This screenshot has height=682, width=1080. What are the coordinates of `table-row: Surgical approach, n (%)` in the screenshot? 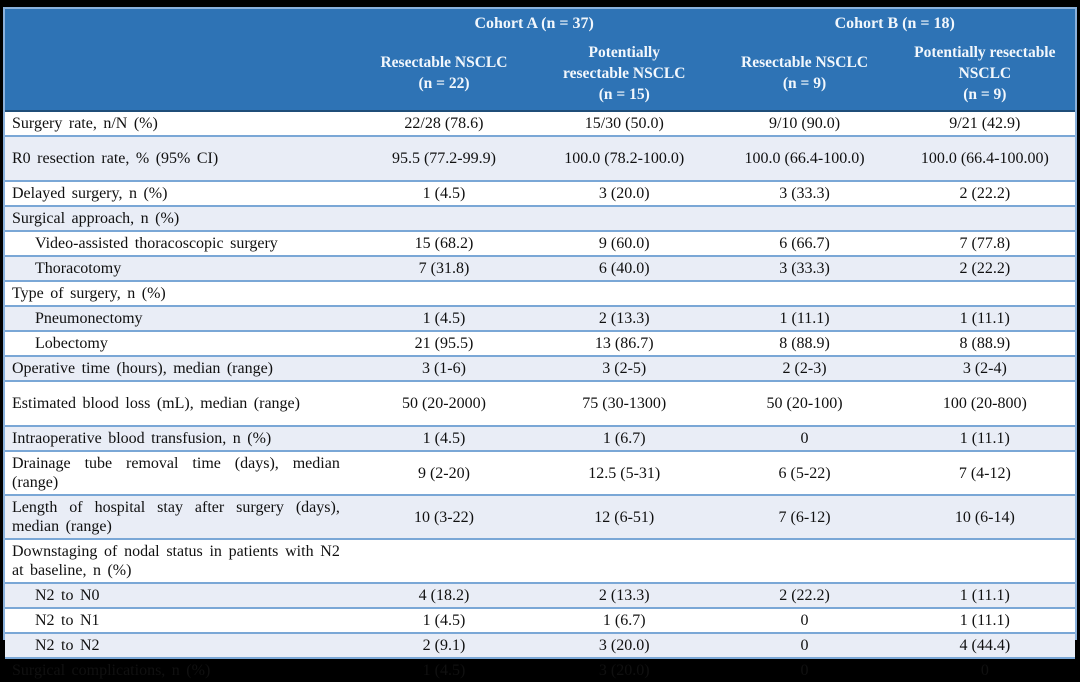 It's located at (540, 218).